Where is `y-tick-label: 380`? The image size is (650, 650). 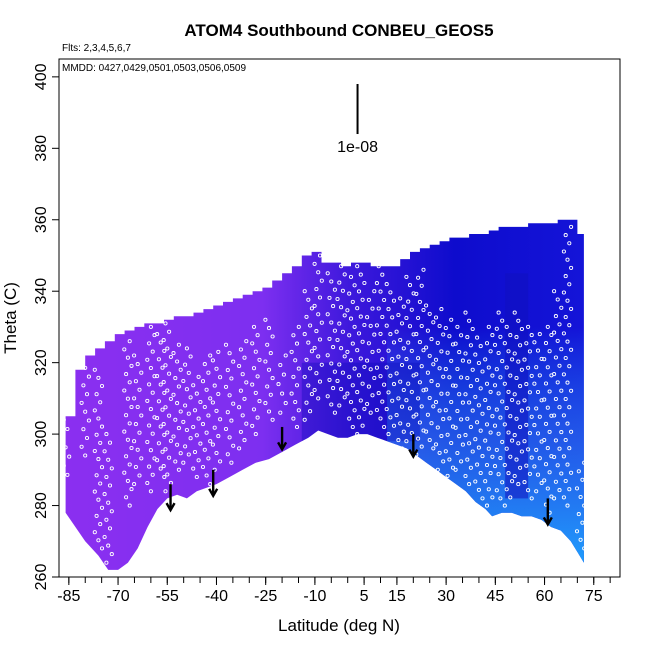 y-tick-label: 380 is located at coordinates (41, 148).